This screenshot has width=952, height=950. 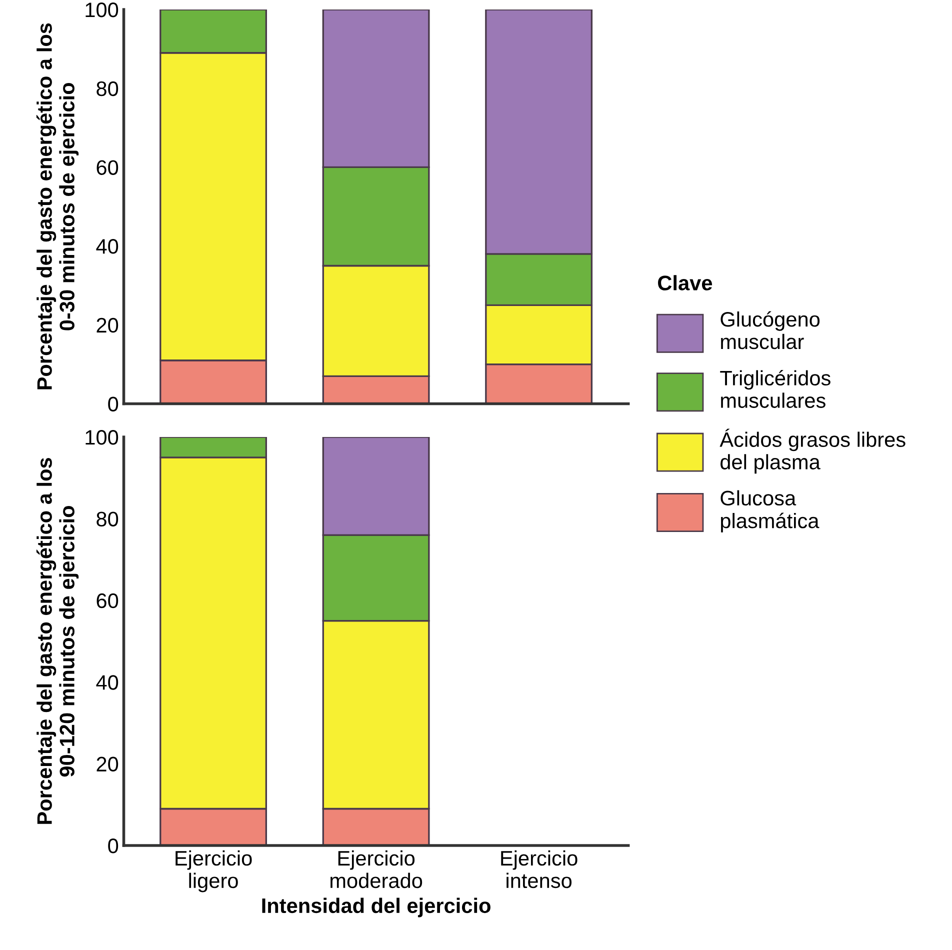 What do you see at coordinates (813, 451) in the screenshot?
I see `legend-label: Ácidos grasos libres del plasma` at bounding box center [813, 451].